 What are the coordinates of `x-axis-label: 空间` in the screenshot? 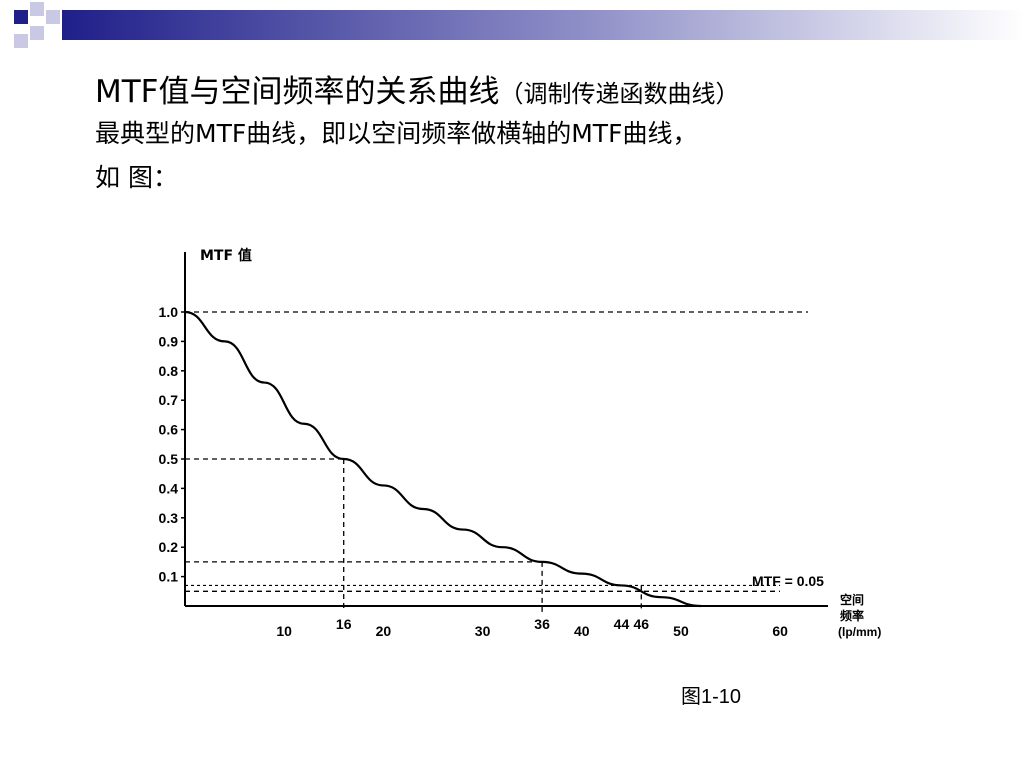 It's located at (852, 599).